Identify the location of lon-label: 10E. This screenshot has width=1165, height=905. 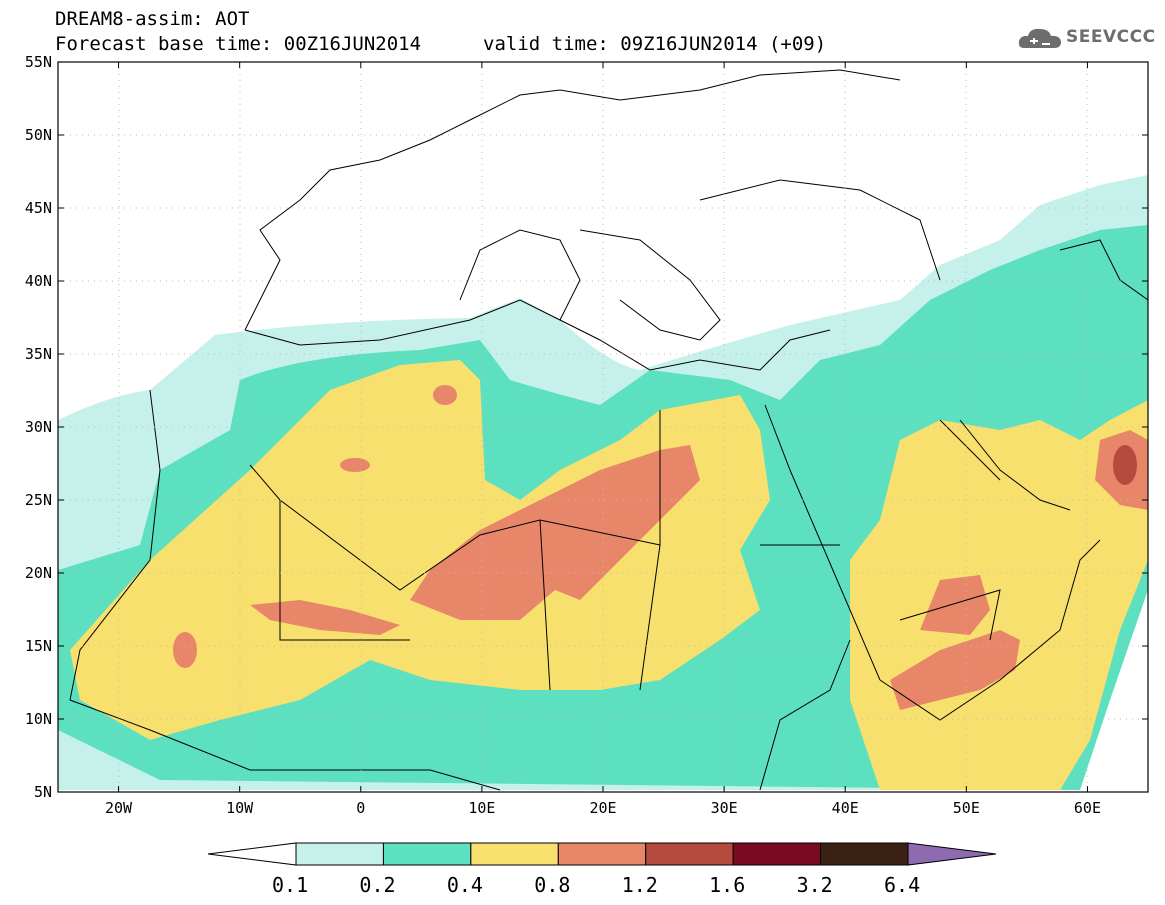
(481, 808).